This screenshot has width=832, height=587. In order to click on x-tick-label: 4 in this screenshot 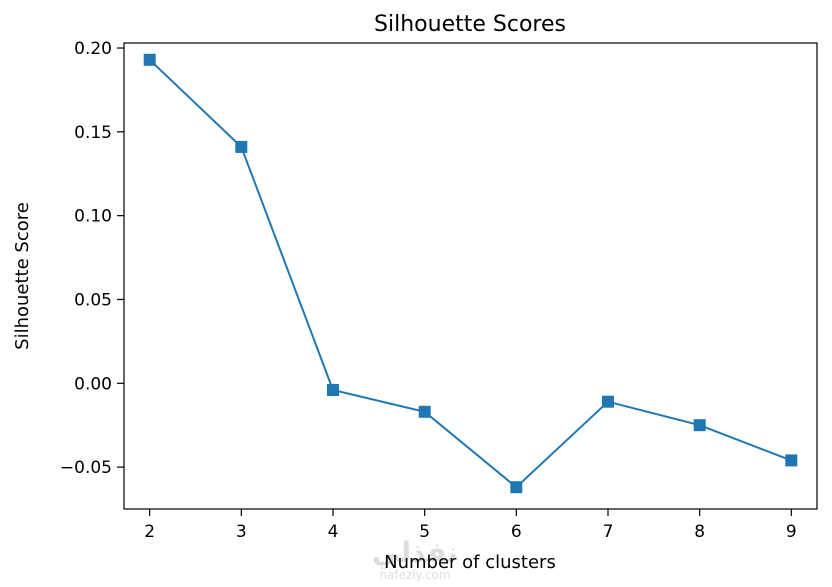, I will do `click(333, 532)`.